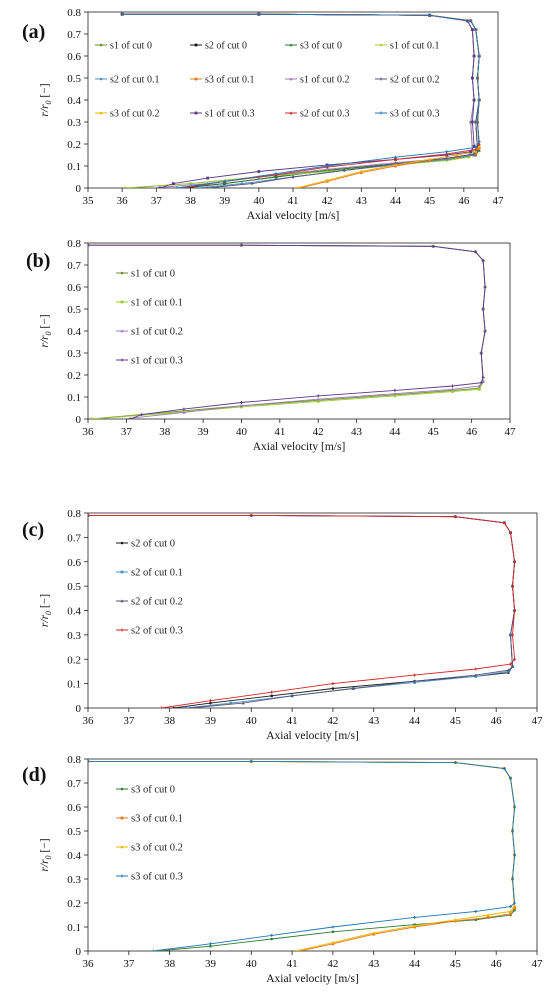 This screenshot has height=998, width=550. What do you see at coordinates (157, 361) in the screenshot?
I see `legend-entry: s1 of cut 0.3` at bounding box center [157, 361].